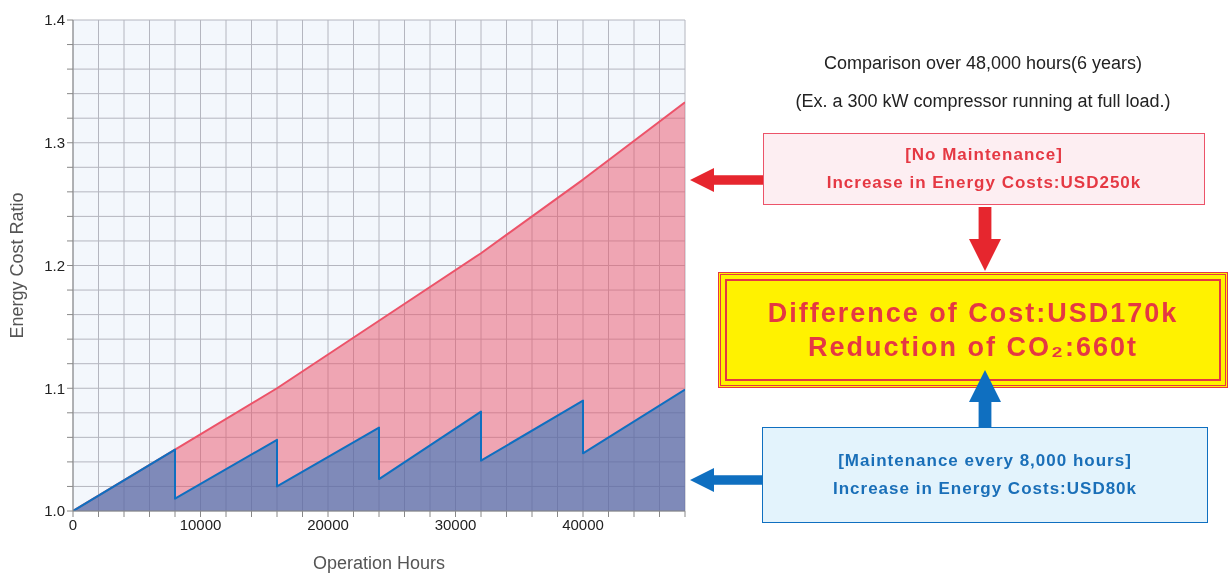 This screenshot has width=1228, height=581. I want to click on x-tick-label: 30000, so click(455, 524).